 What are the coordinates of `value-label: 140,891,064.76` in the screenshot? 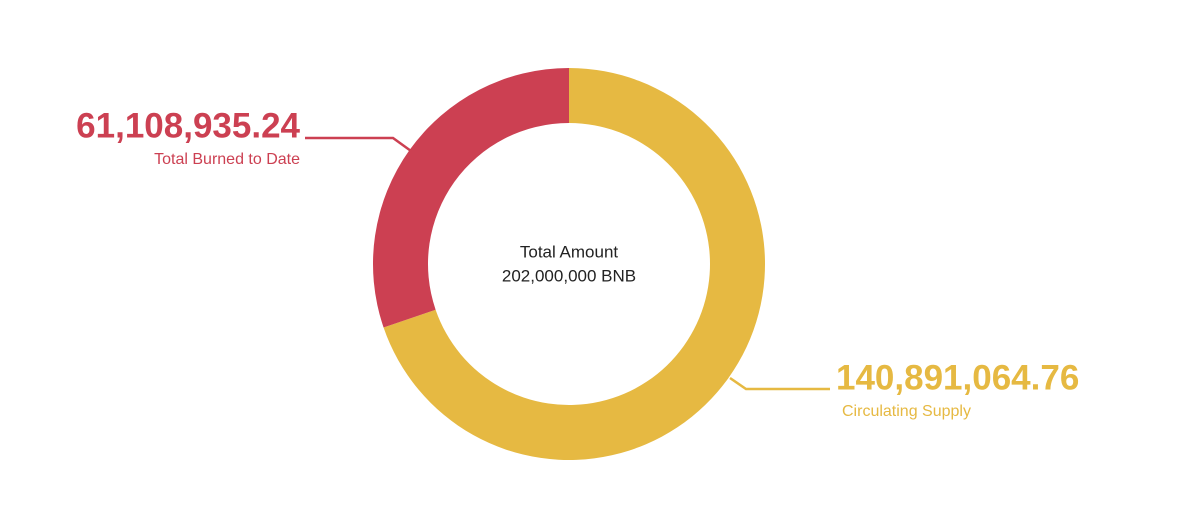 It's located at (957, 377).